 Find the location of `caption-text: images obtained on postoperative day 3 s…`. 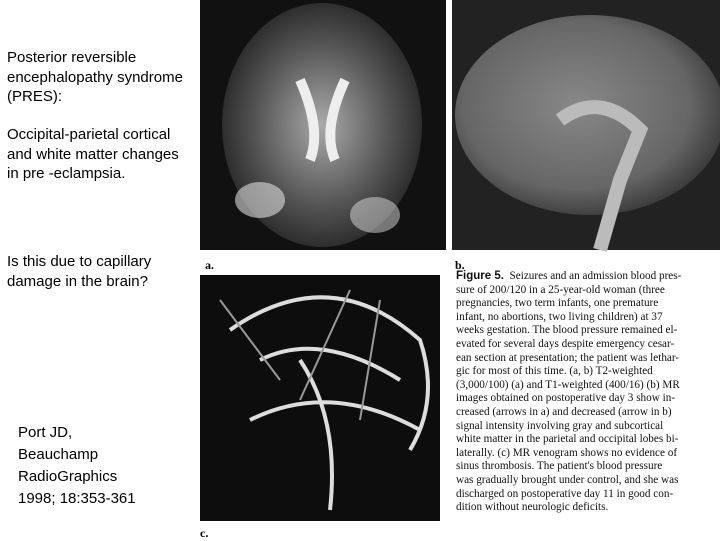

caption-text: images obtained on postoperative day 3 s… is located at coordinates (566, 398).